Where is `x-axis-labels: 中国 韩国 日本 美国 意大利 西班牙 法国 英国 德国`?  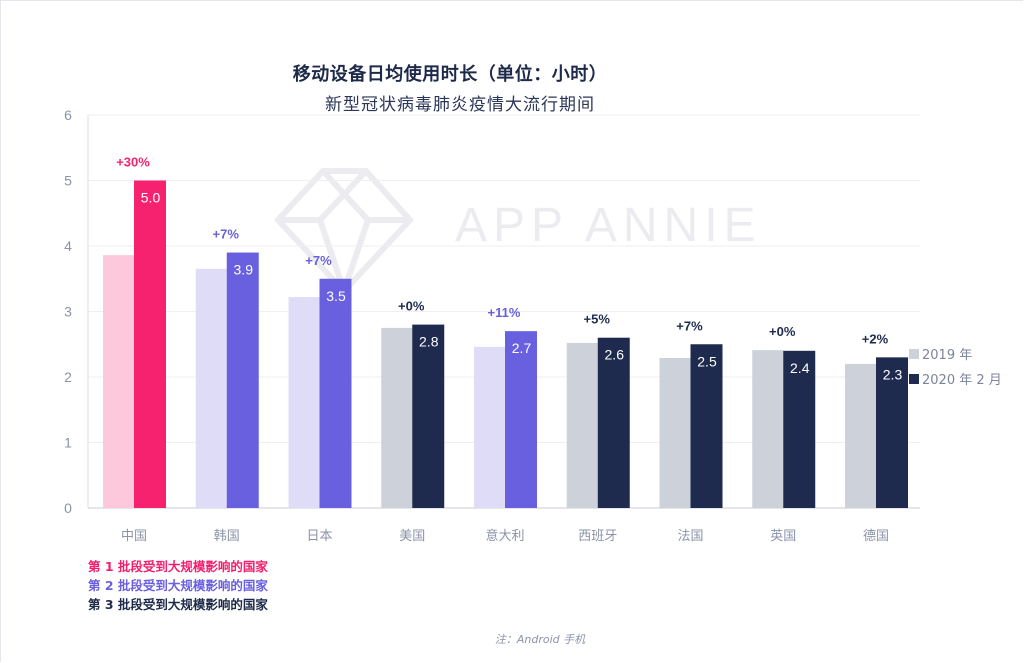
x-axis-labels: 中国 韩国 日本 美国 意大利 西班牙 法国 英国 德国 is located at coordinates (505, 536).